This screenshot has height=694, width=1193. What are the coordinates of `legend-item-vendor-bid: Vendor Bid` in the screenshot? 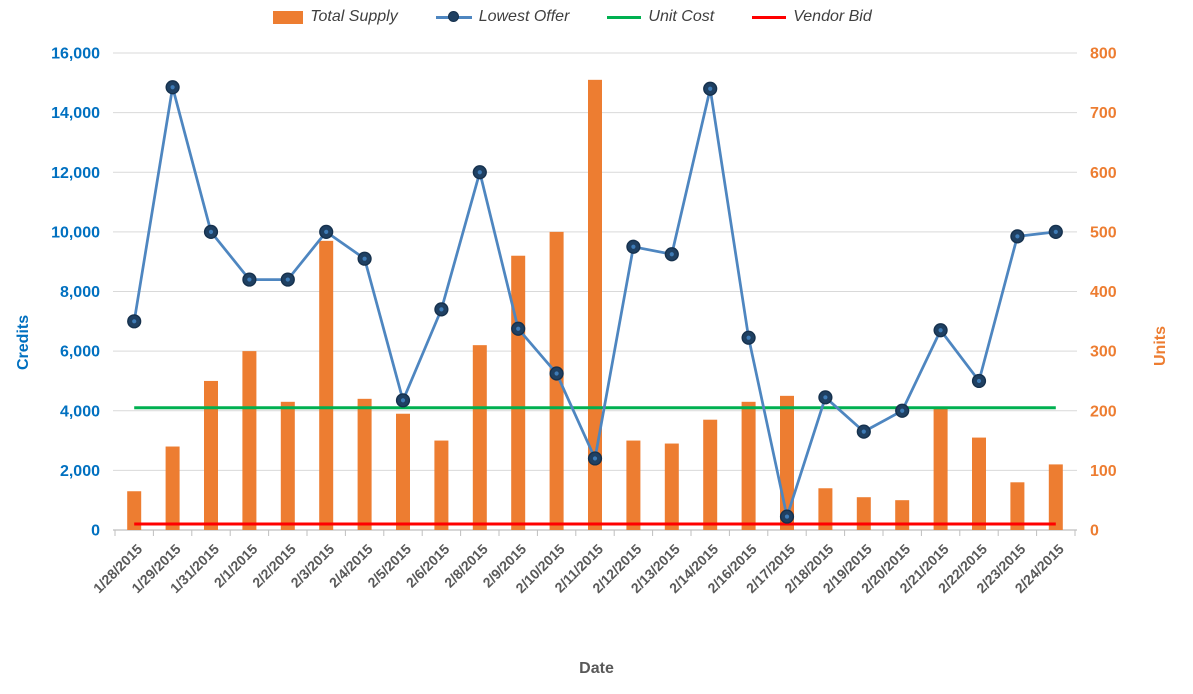 It's located at (812, 17).